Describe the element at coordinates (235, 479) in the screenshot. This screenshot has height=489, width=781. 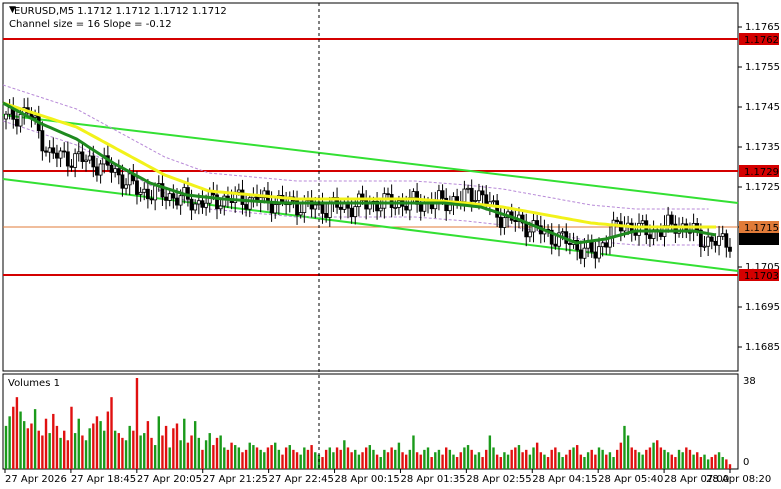
I see `time-tick-label: 27 Apr 21:25` at that location.